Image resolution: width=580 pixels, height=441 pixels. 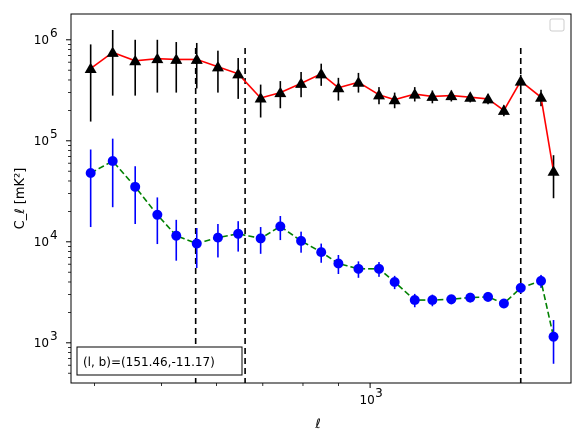 I want to click on annotation-box, so click(x=159, y=361).